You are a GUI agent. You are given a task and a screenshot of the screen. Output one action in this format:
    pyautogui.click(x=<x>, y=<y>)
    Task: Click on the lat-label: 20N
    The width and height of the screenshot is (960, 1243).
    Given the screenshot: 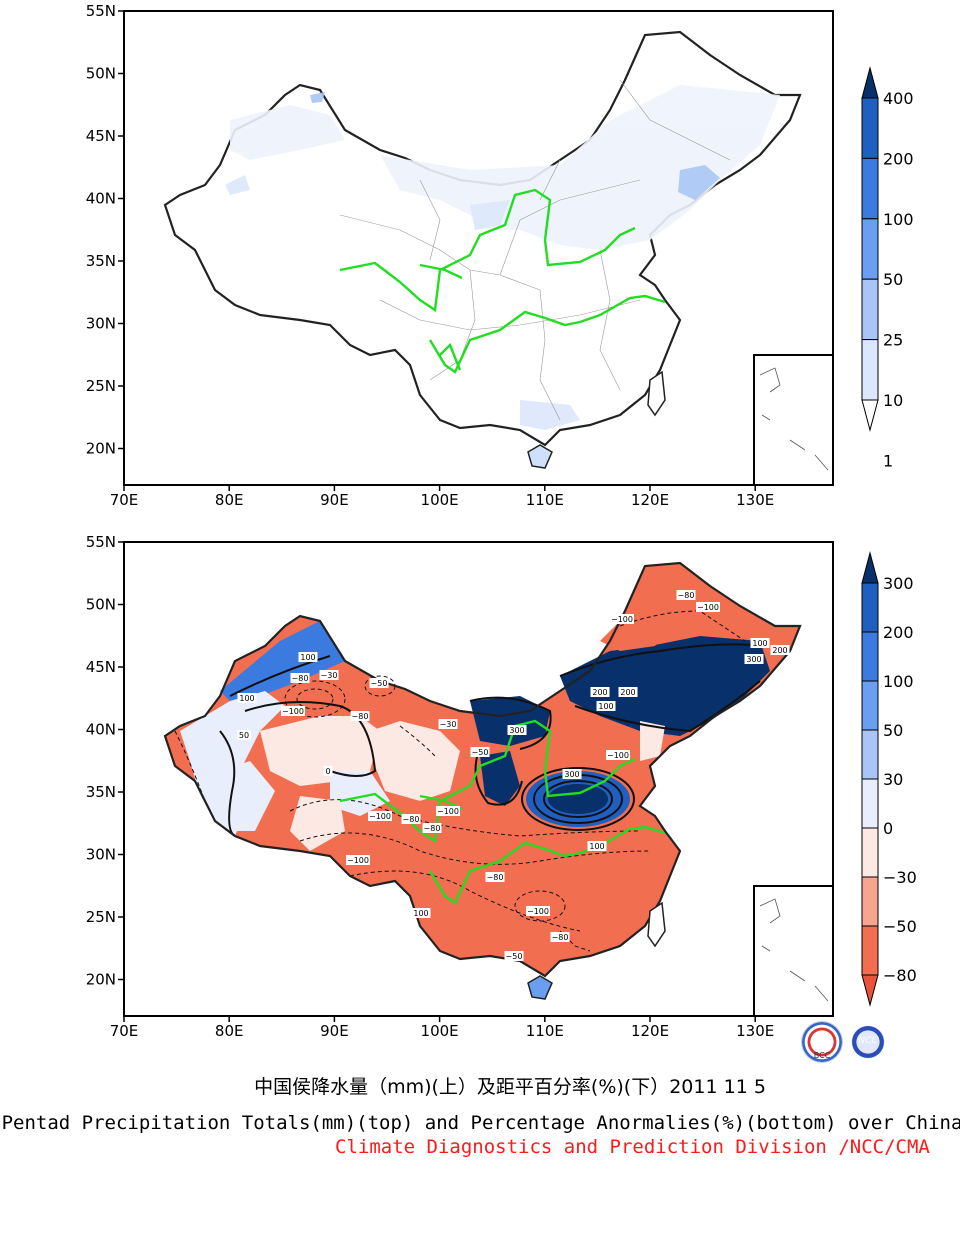 What is the action you would take?
    pyautogui.click(x=101, y=980)
    